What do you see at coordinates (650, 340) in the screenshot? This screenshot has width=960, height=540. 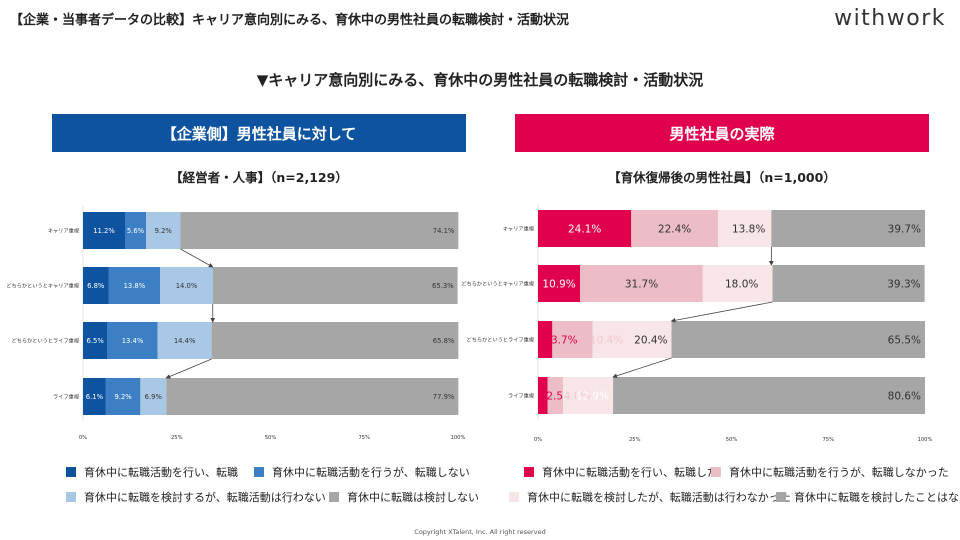 I see `right-extra-value-label: 20.4%` at bounding box center [650, 340].